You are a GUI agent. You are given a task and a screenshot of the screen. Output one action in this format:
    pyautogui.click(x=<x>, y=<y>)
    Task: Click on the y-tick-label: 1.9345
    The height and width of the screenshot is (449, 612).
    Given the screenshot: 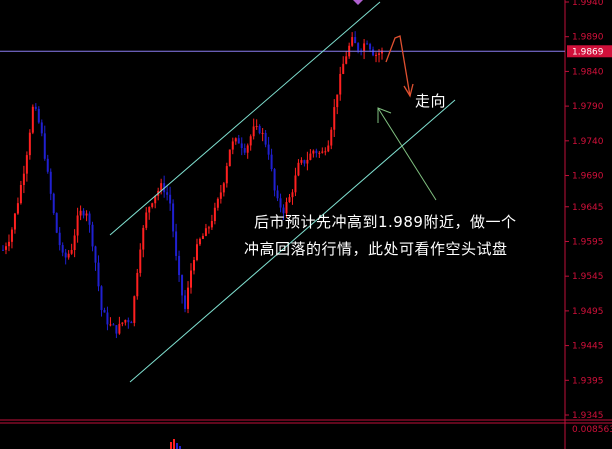 What is the action you would take?
    pyautogui.click(x=588, y=416)
    